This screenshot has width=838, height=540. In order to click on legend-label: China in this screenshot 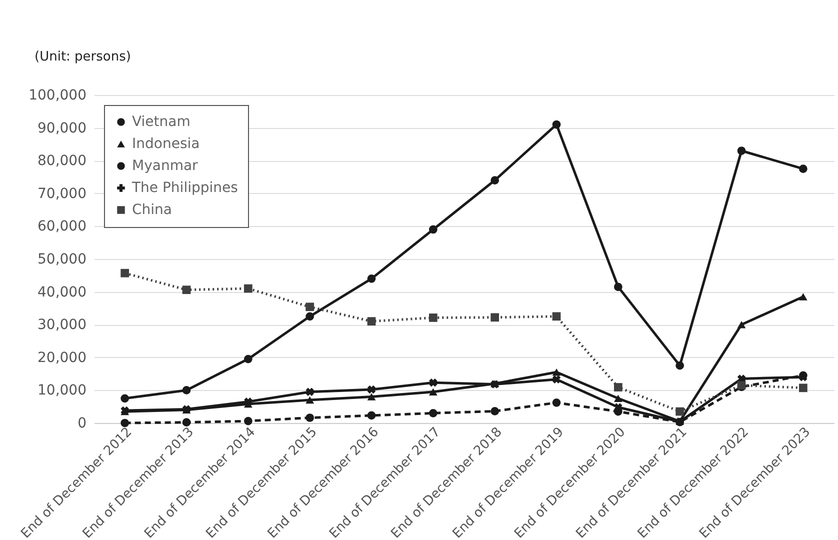, I will do `click(152, 210)`.